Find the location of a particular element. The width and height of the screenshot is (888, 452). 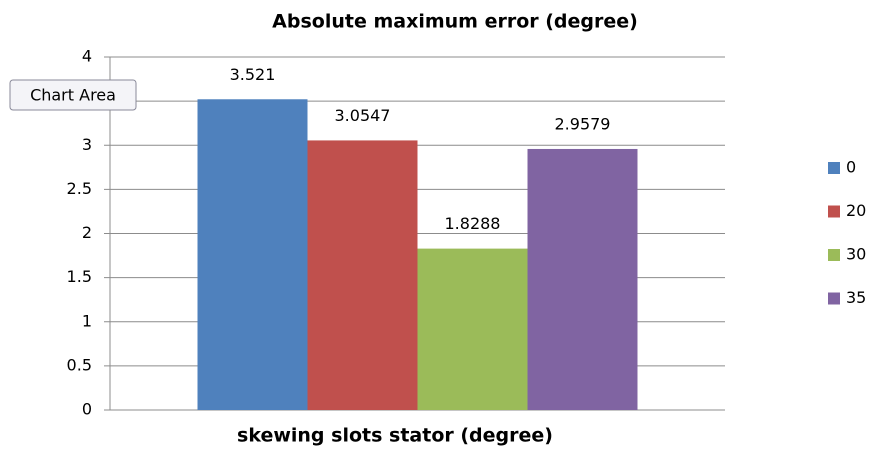

data-label: 3.521 is located at coordinates (253, 74).